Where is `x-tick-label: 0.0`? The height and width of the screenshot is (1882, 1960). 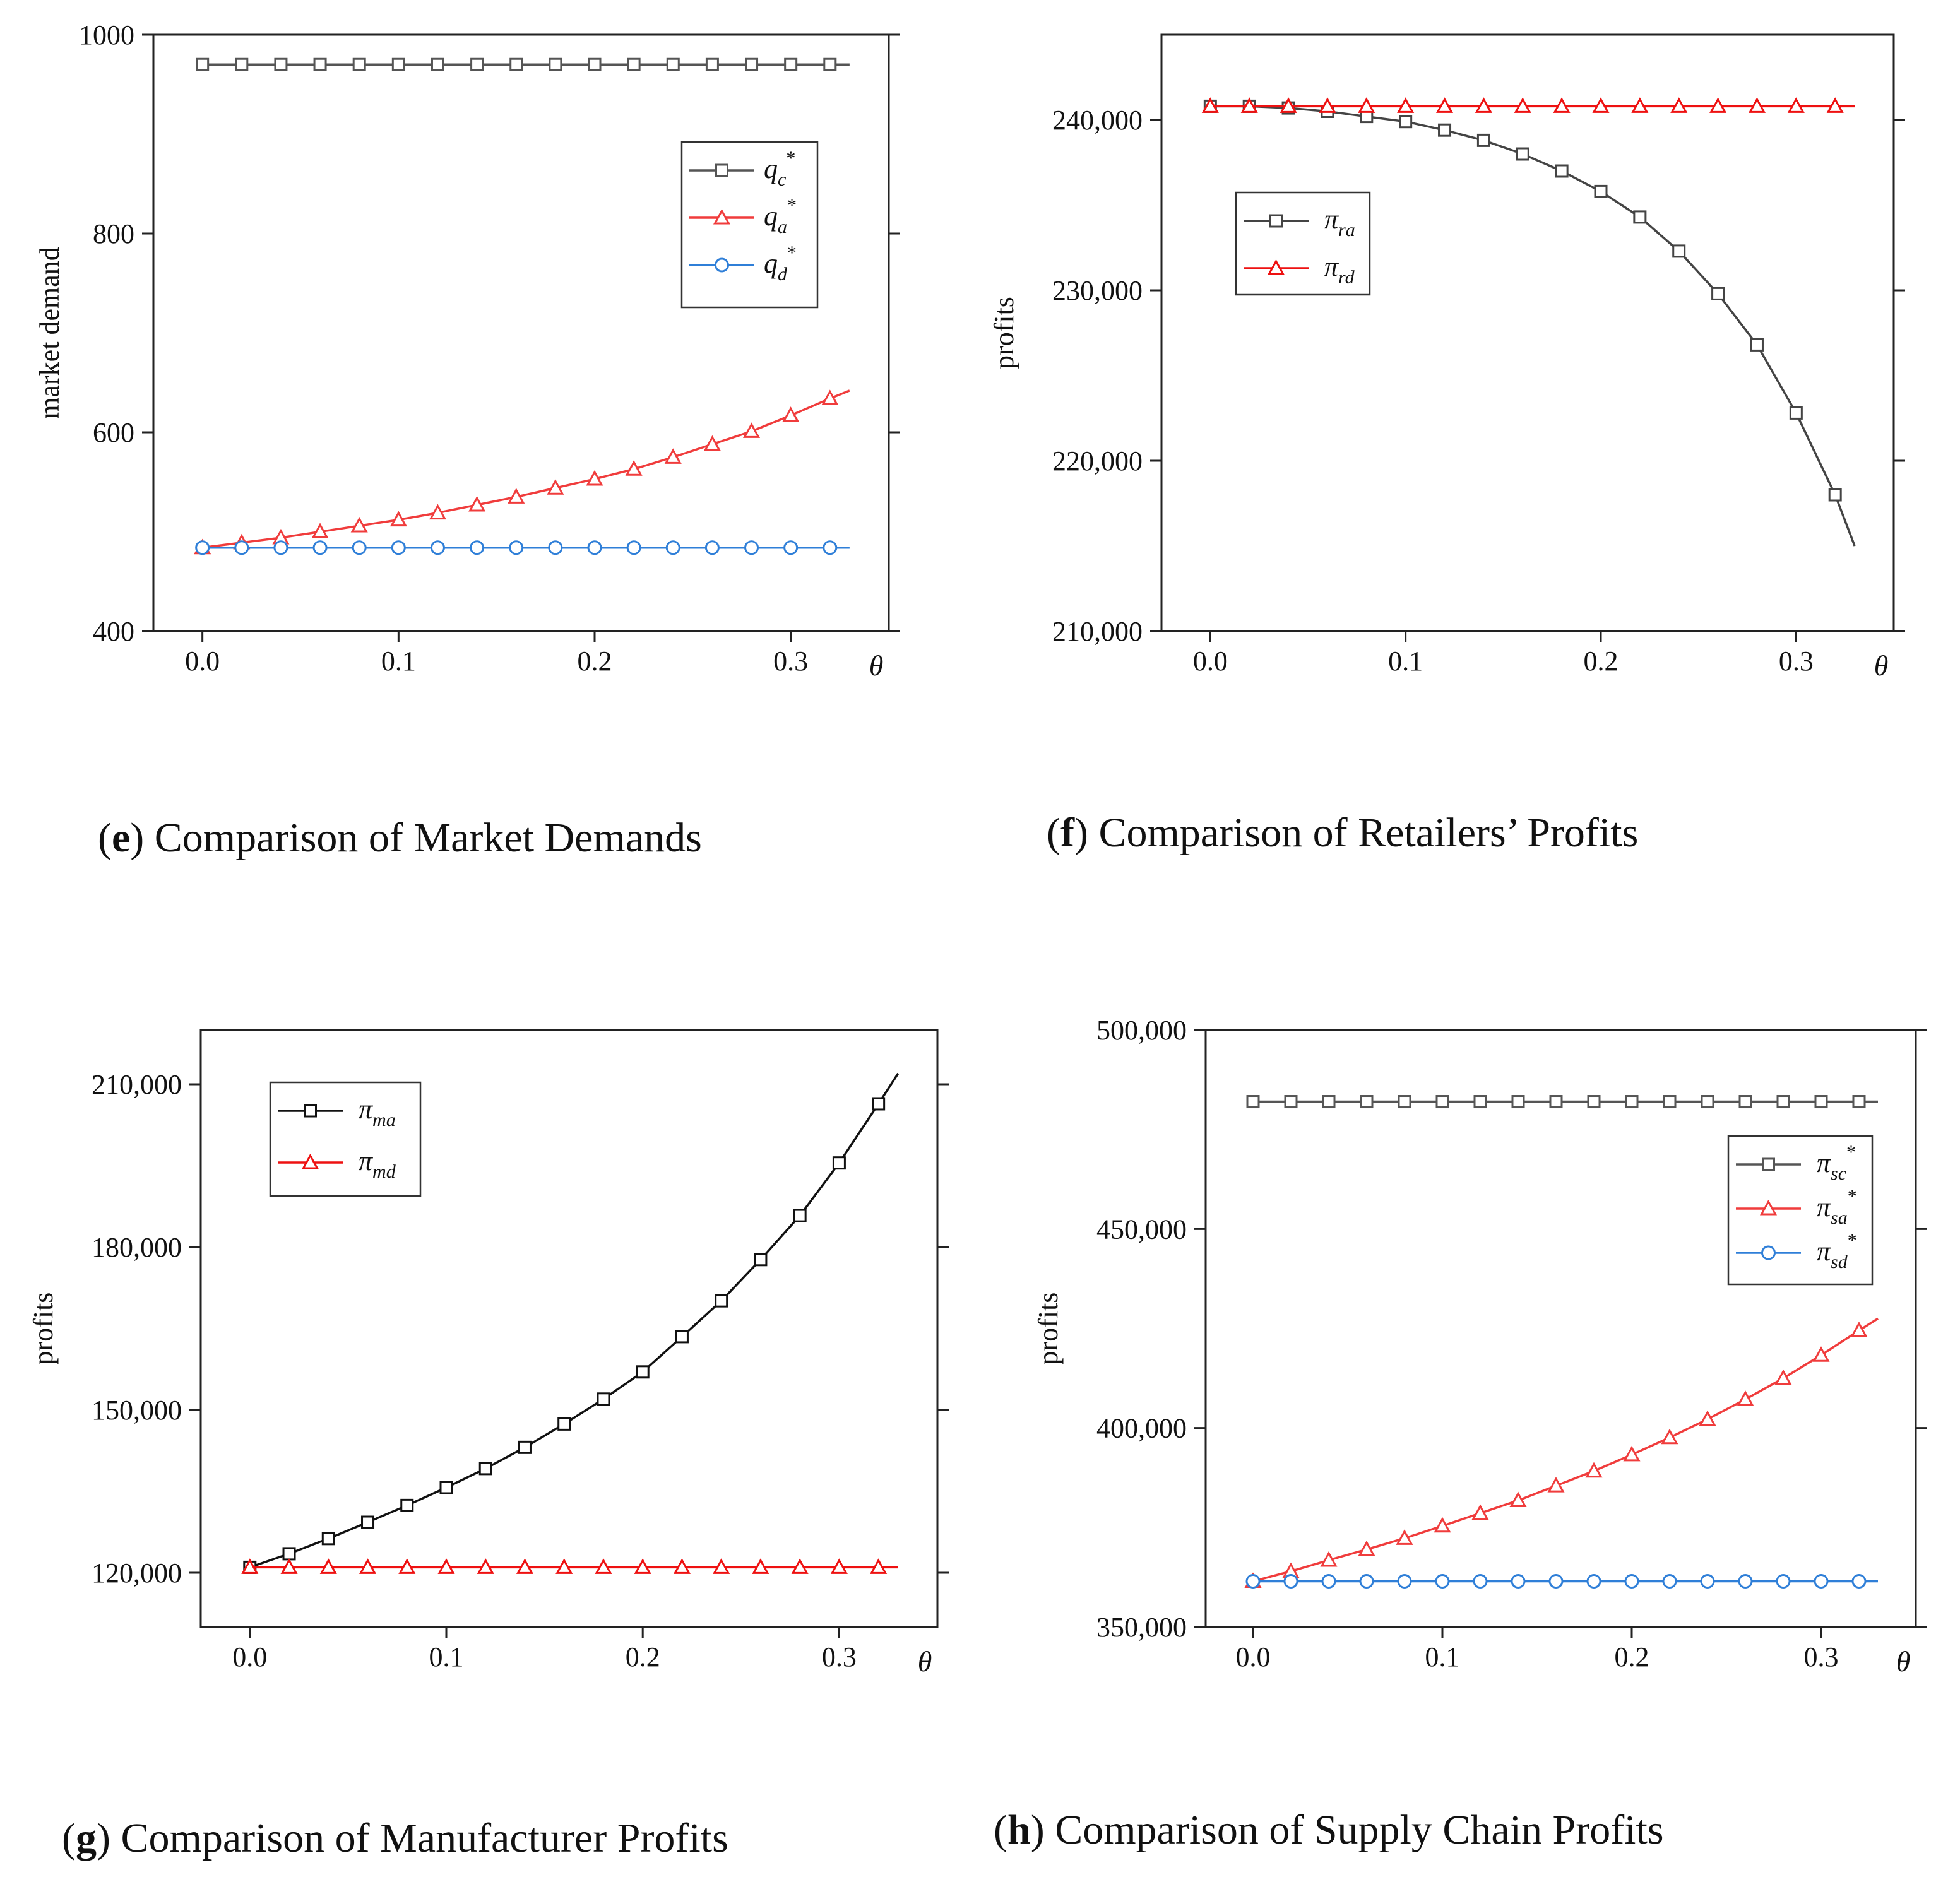
x-tick-label: 0.0 is located at coordinates (249, 1657).